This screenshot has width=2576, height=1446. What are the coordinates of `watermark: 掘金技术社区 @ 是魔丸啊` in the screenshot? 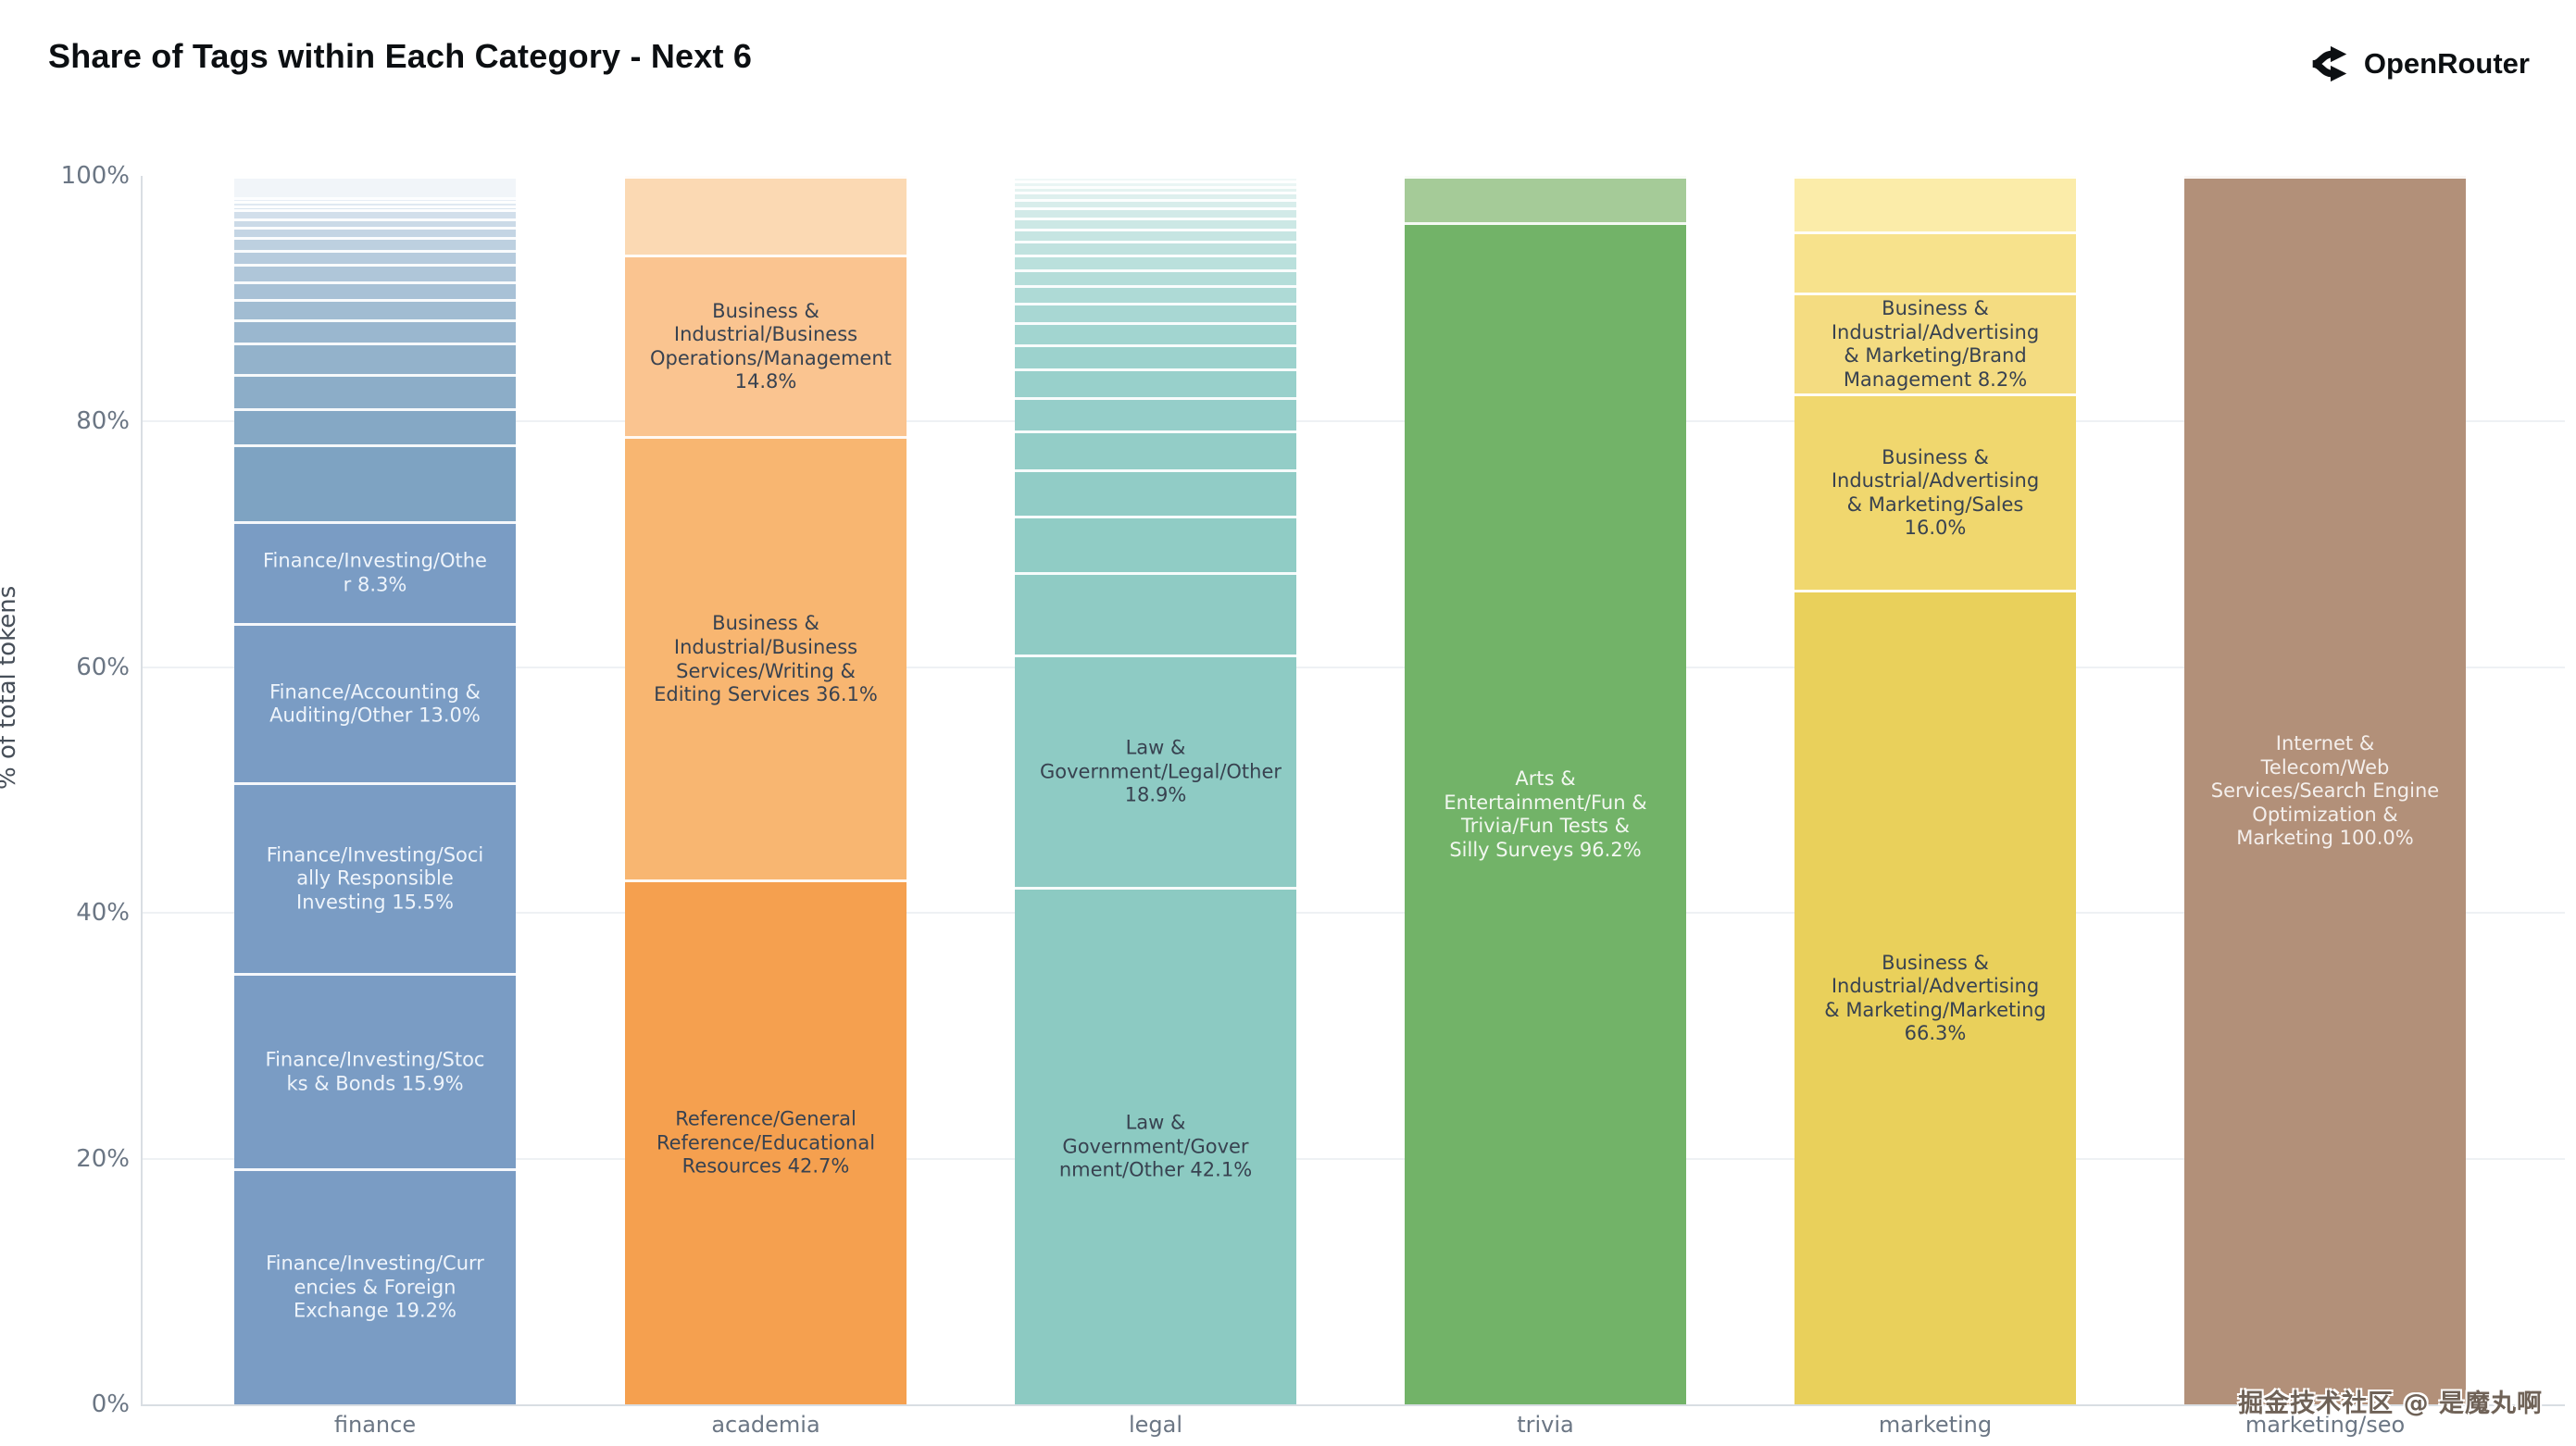 It's located at (2391, 1404).